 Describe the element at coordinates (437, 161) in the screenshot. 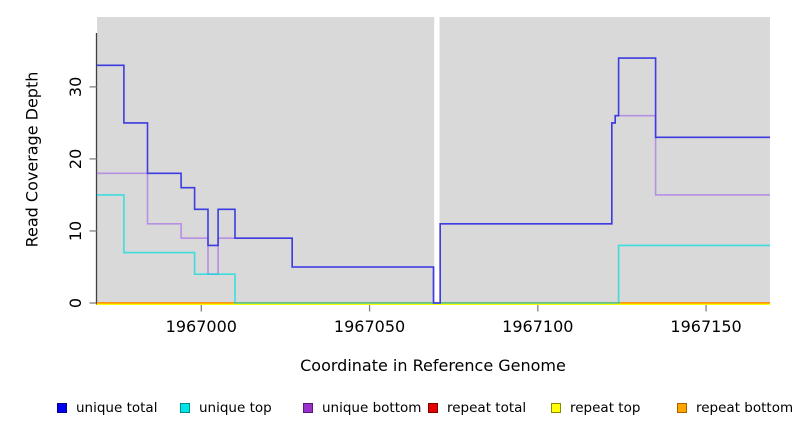

I see `coverage-gap-band` at that location.